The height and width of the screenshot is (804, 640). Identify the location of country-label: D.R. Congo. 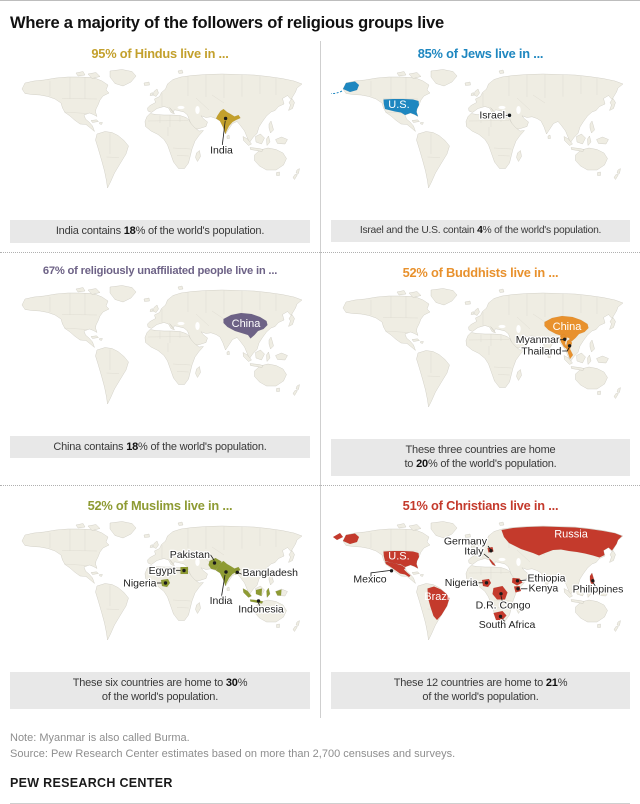
(503, 605).